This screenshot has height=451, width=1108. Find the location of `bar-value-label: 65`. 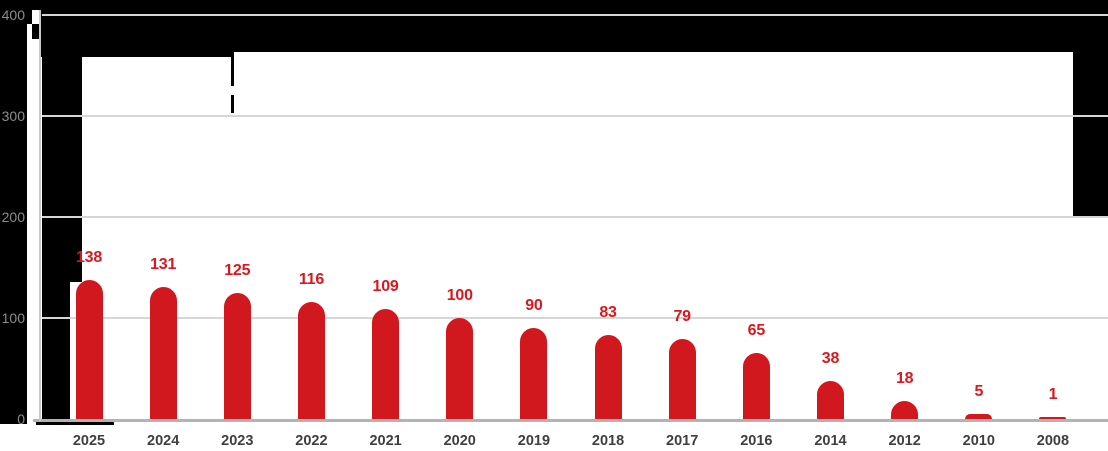

bar-value-label: 65 is located at coordinates (756, 331).